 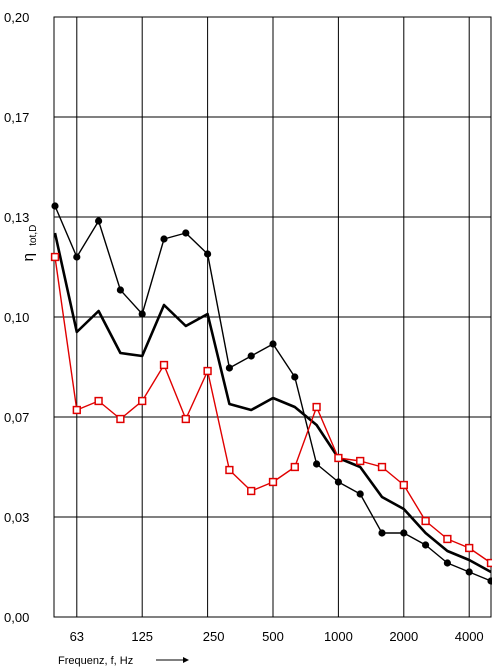 What do you see at coordinates (16, 517) in the screenshot?
I see `y-tick-label: 0,03` at bounding box center [16, 517].